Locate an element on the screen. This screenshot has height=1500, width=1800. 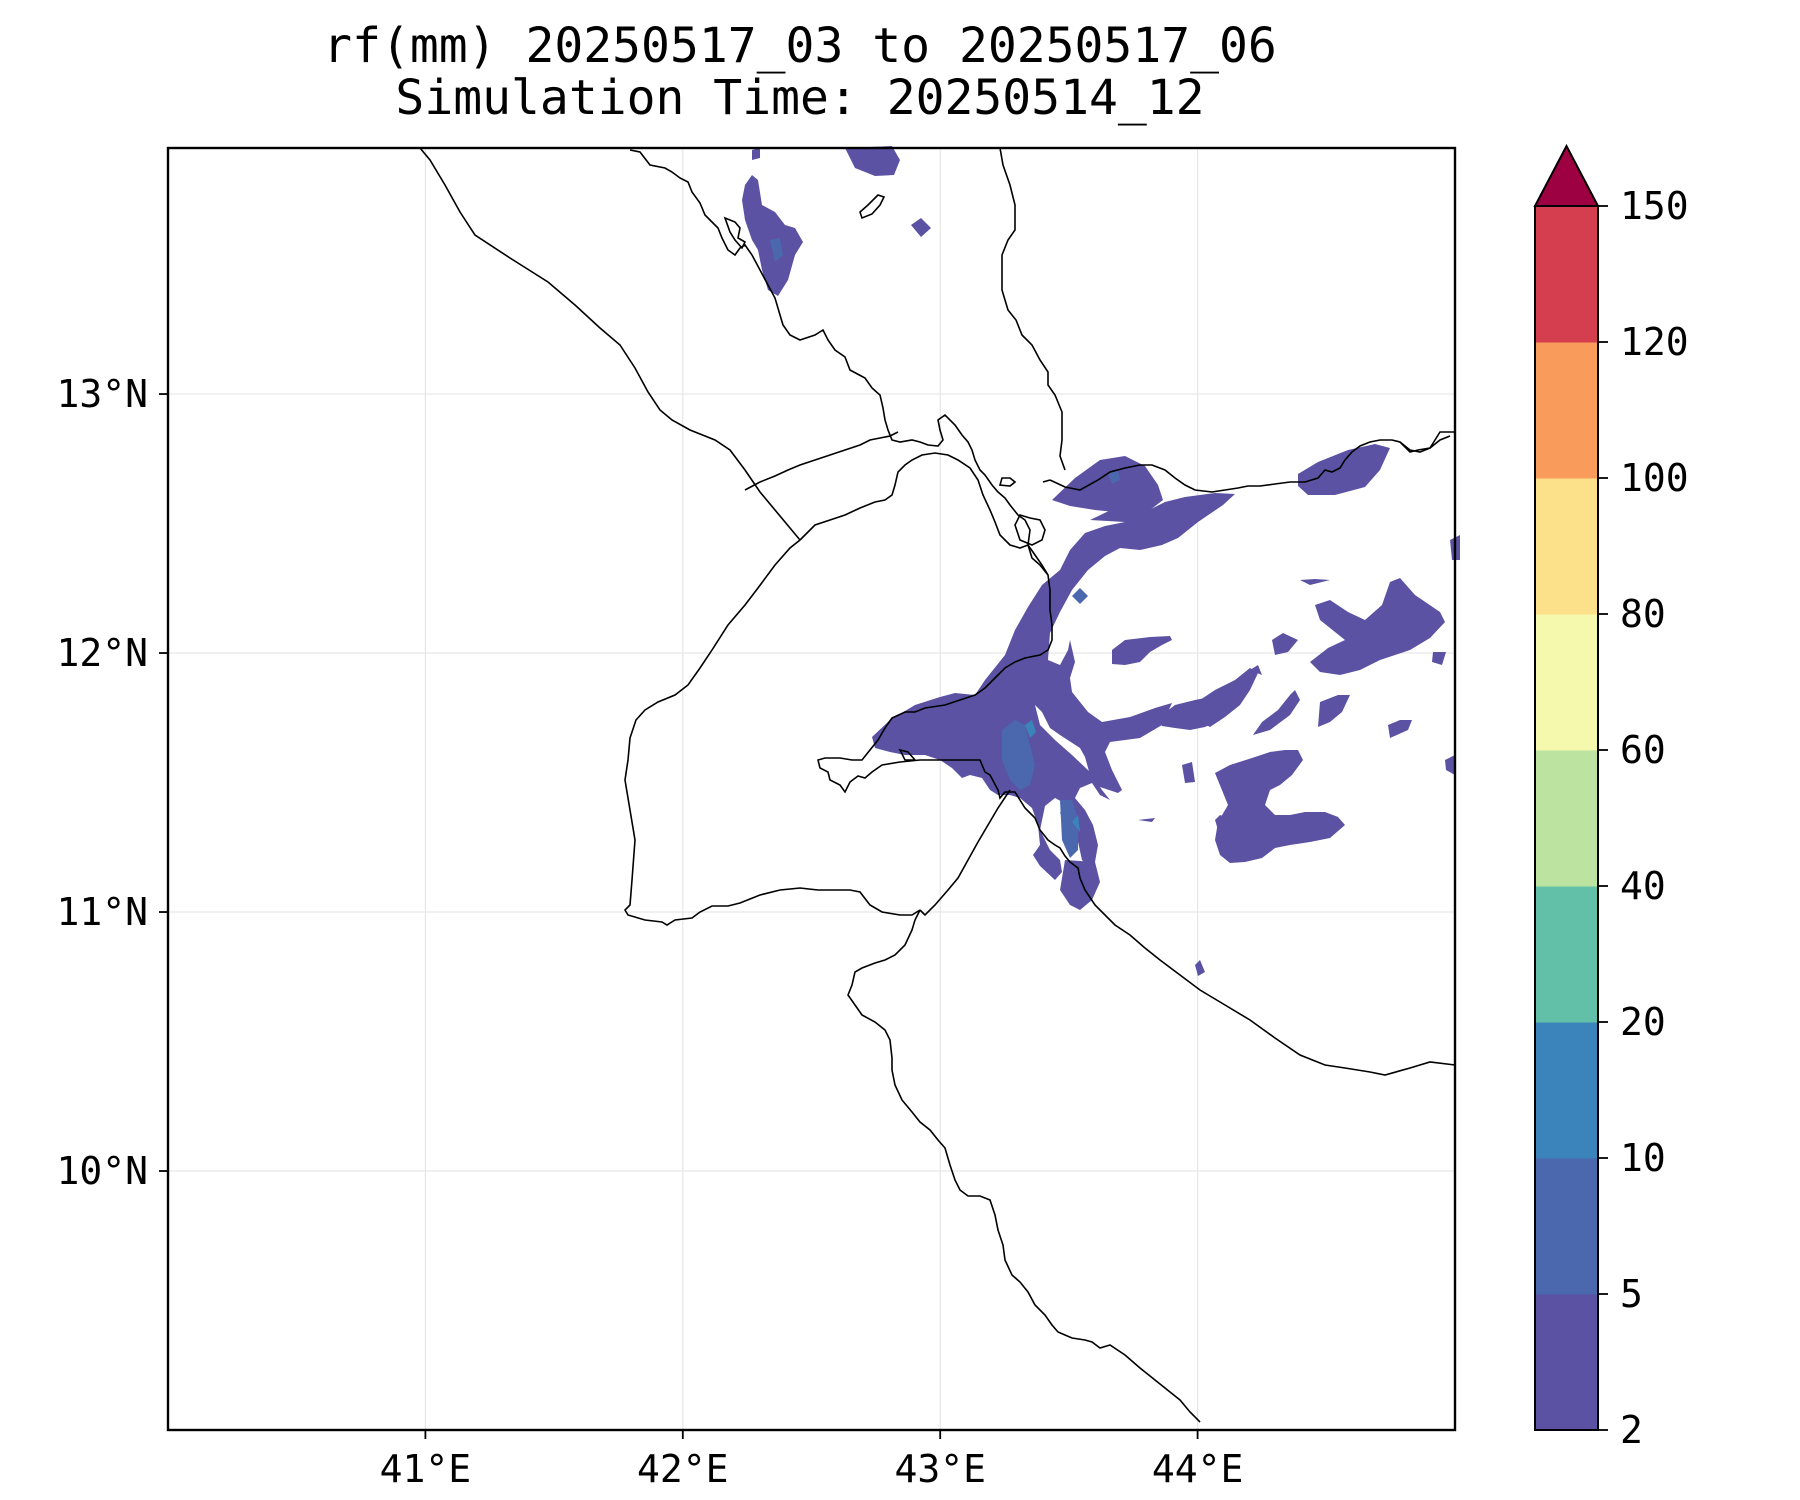
colorbar-tick-label: 5 is located at coordinates (1631, 1294).